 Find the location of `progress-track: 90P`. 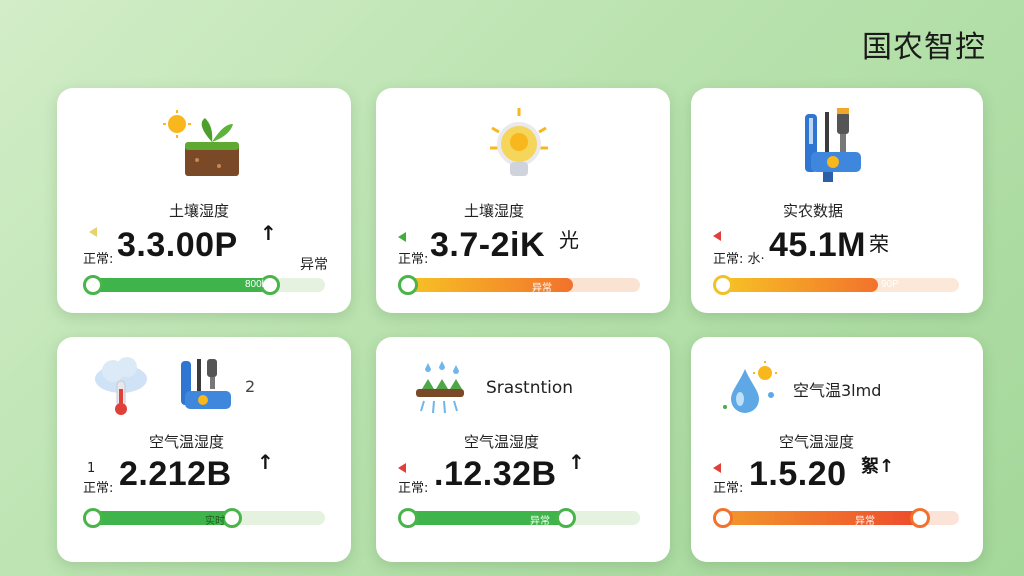

progress-track: 90P is located at coordinates (836, 285).